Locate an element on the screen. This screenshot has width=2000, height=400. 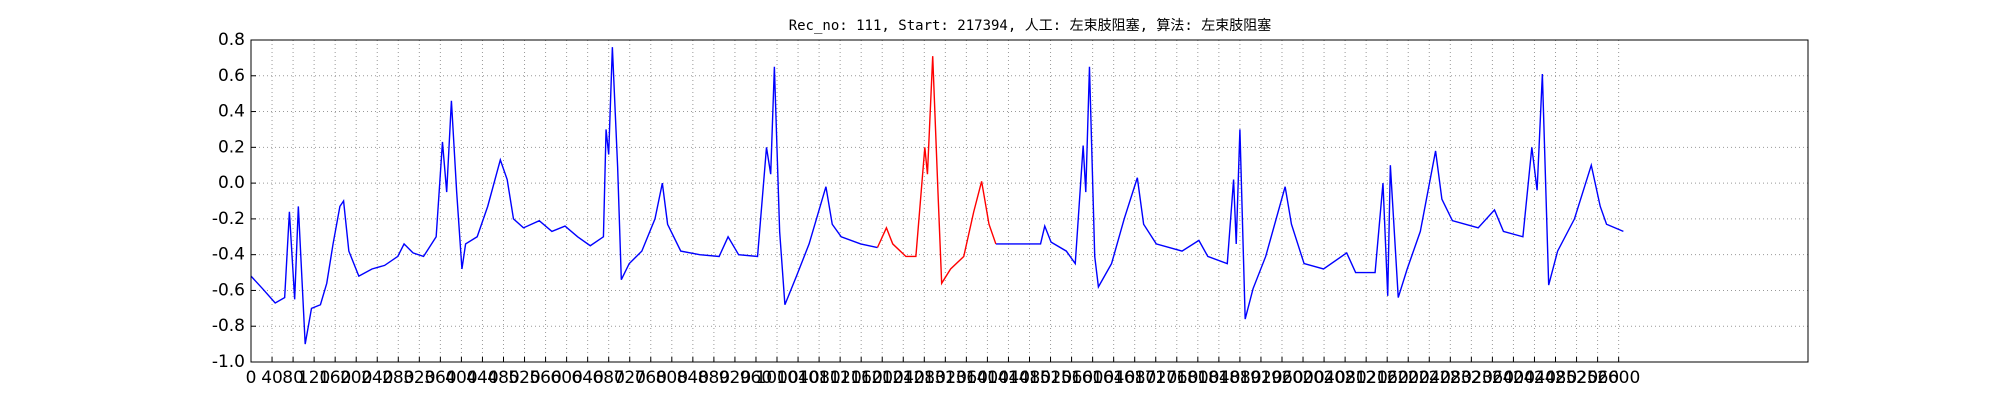
x-tick-label: 1000 is located at coordinates (776, 378).